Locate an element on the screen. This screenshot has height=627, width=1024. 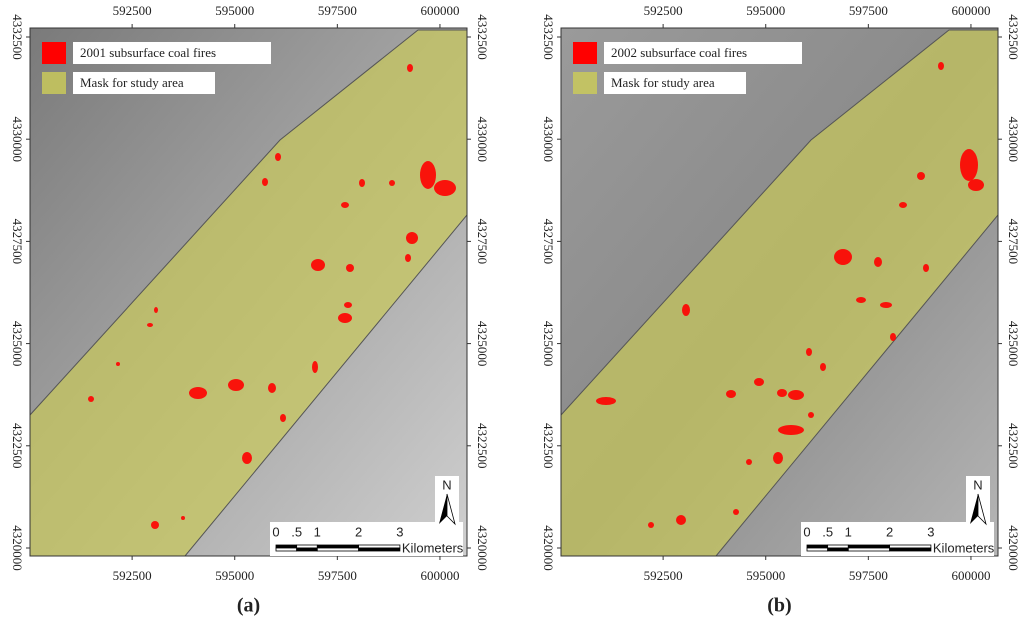
scale-label: 3 is located at coordinates (399, 531).